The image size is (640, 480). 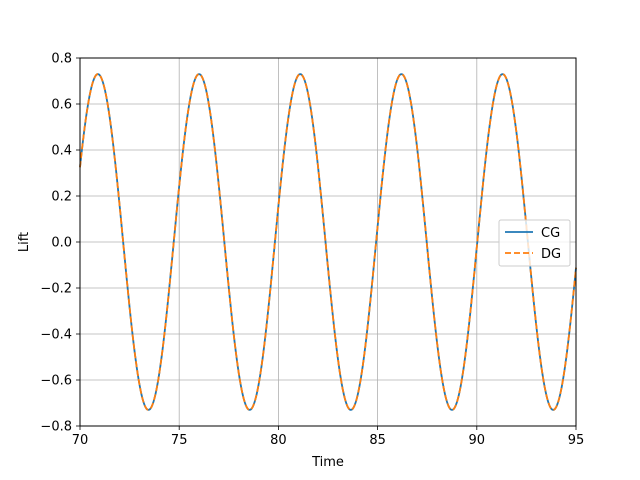 What do you see at coordinates (61, 197) in the screenshot?
I see `y-tick-label: 0.2` at bounding box center [61, 197].